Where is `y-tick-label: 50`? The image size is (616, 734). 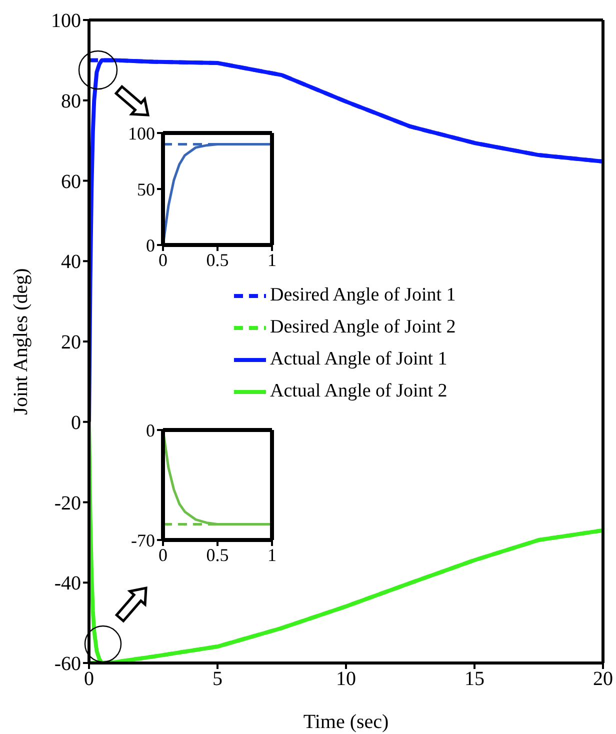 y-tick-label: 50 is located at coordinates (146, 189).